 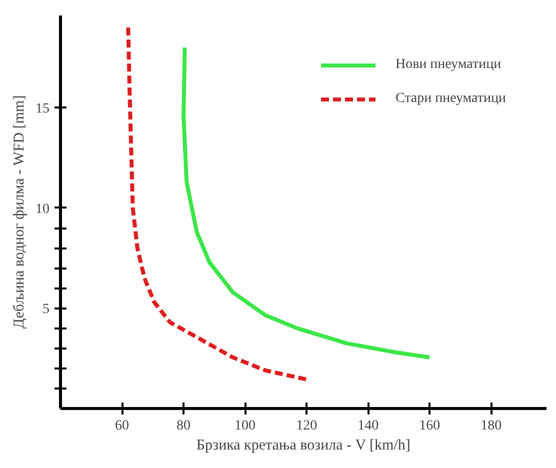 What do you see at coordinates (429, 426) in the screenshot?
I see `x-tick-label: 160` at bounding box center [429, 426].